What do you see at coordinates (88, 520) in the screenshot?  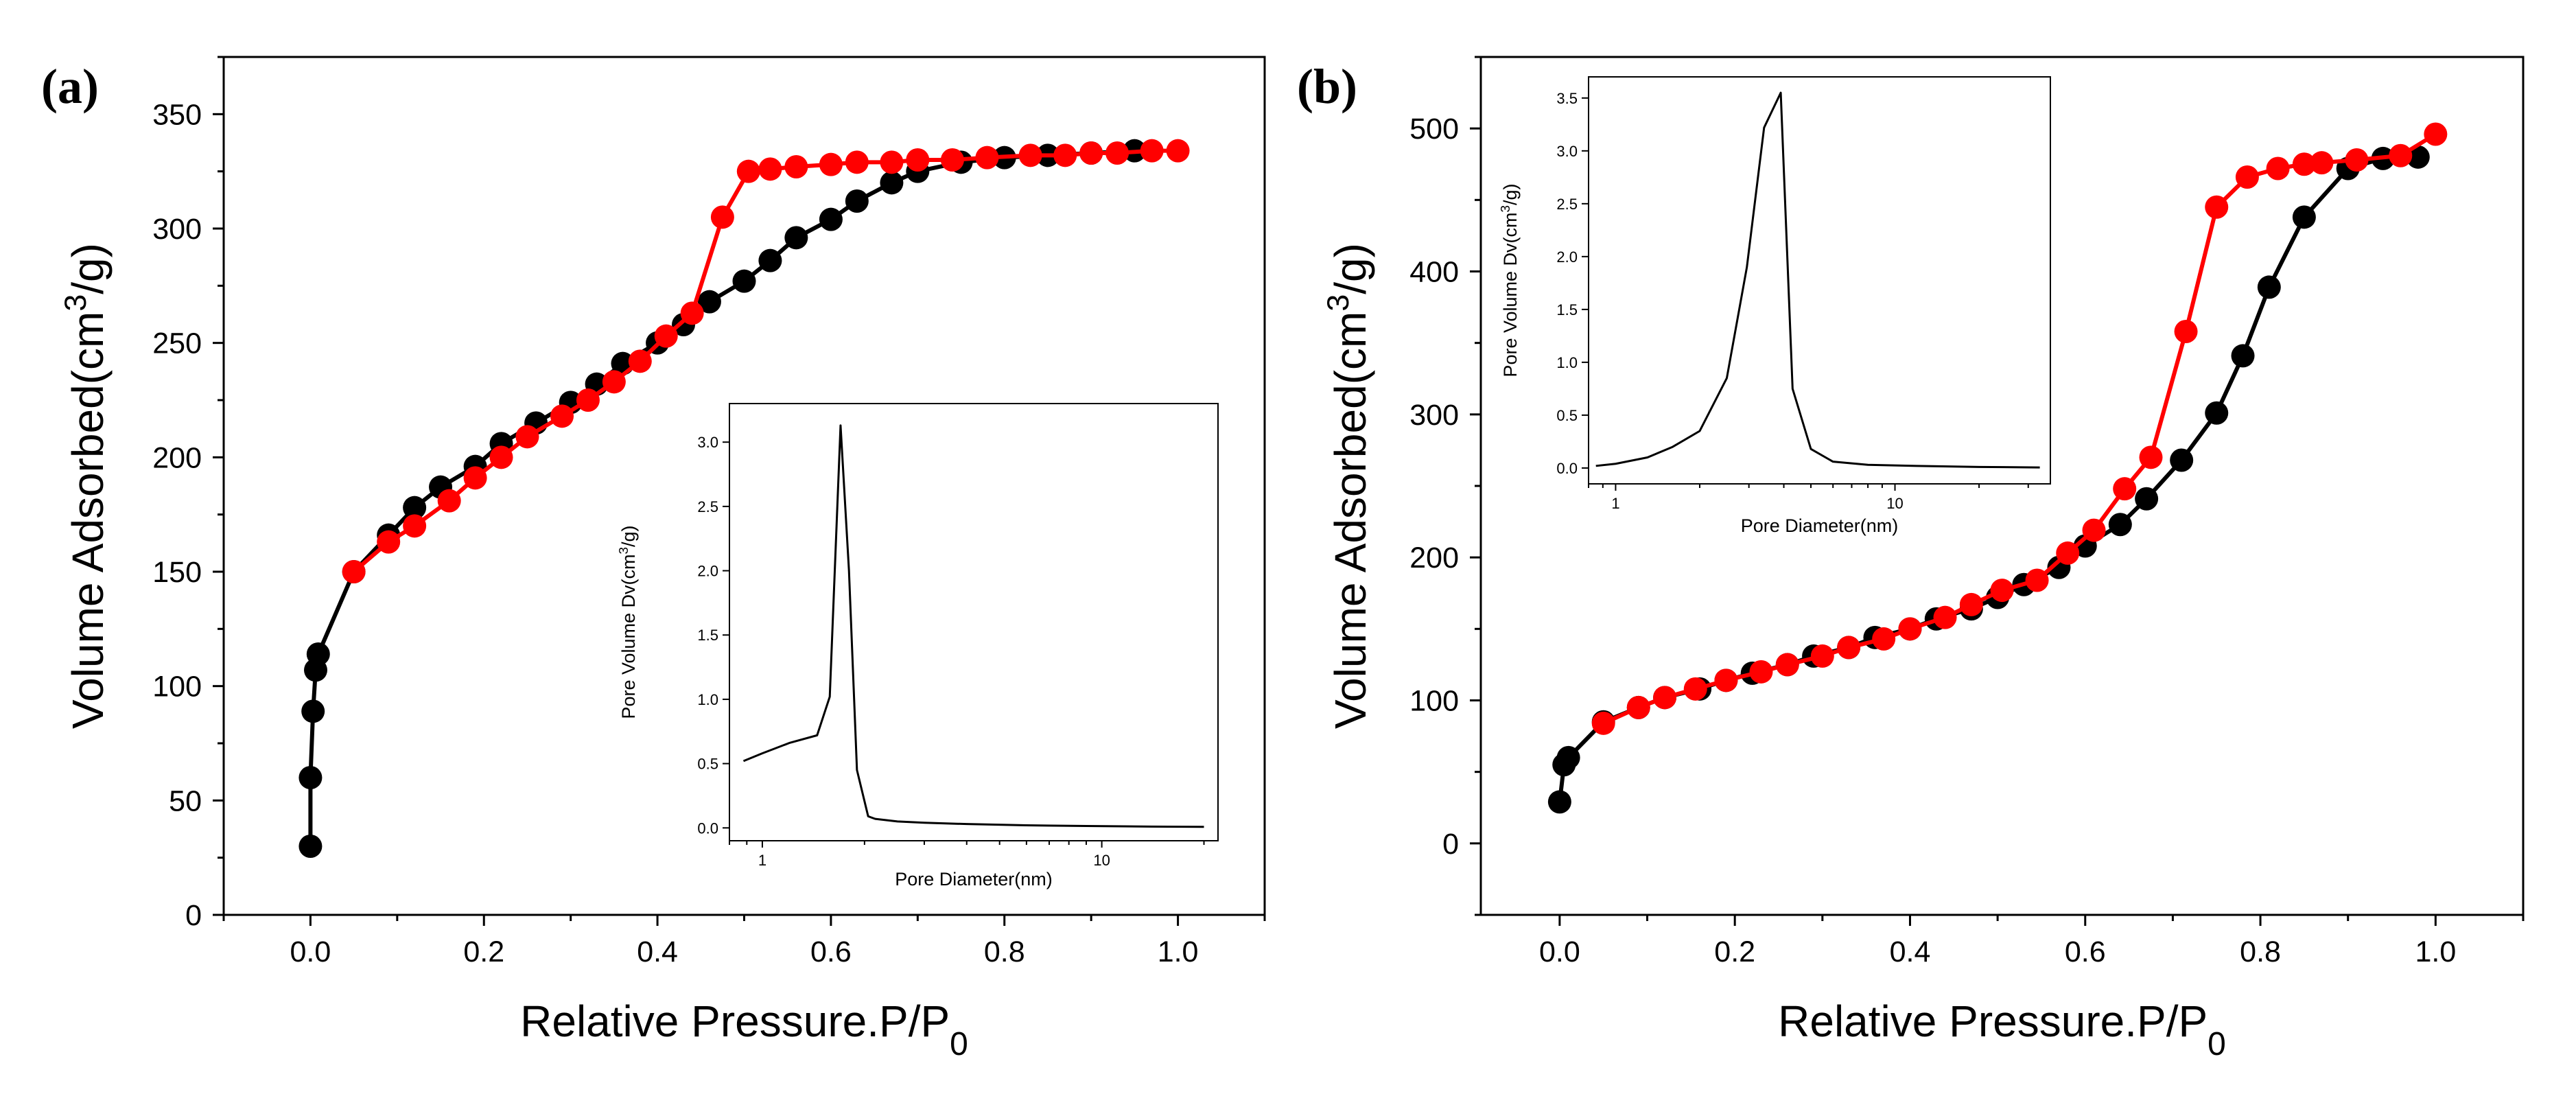 I see `y-axis-label-main: Volume Adsorbed(cm` at bounding box center [88, 520].